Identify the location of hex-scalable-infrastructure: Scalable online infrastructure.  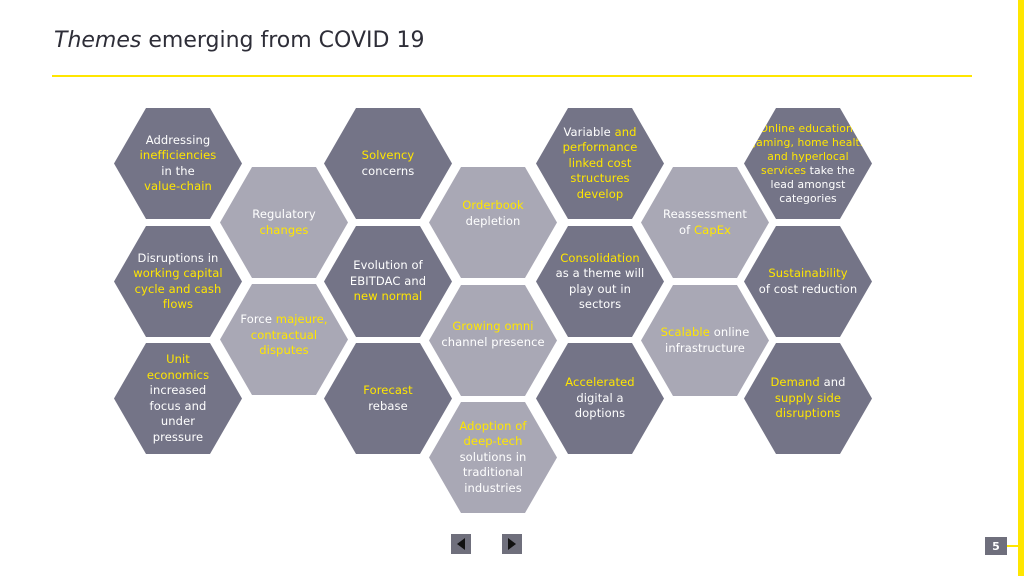
(705, 340).